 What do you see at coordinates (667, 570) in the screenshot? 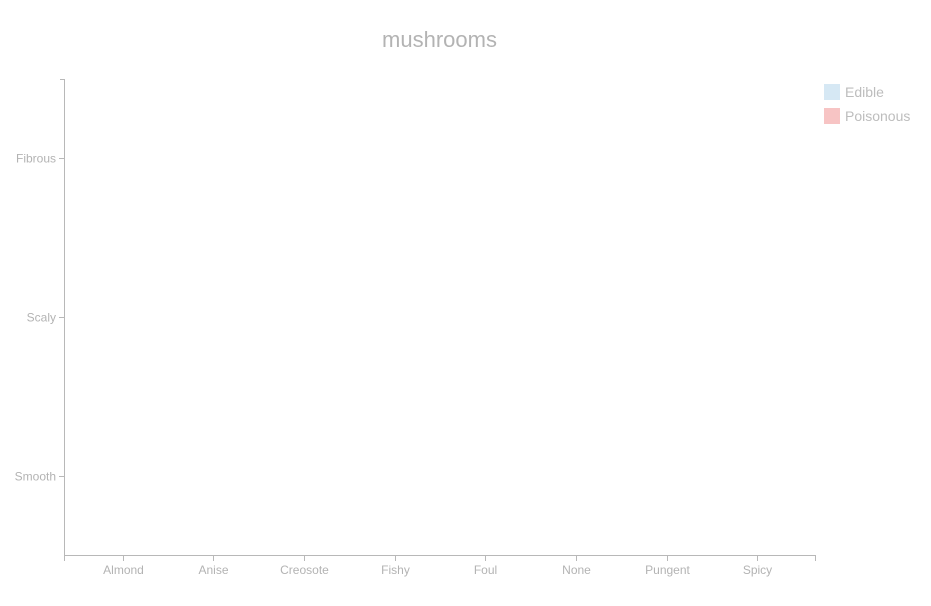
I see `x-tick-label: Pungent` at bounding box center [667, 570].